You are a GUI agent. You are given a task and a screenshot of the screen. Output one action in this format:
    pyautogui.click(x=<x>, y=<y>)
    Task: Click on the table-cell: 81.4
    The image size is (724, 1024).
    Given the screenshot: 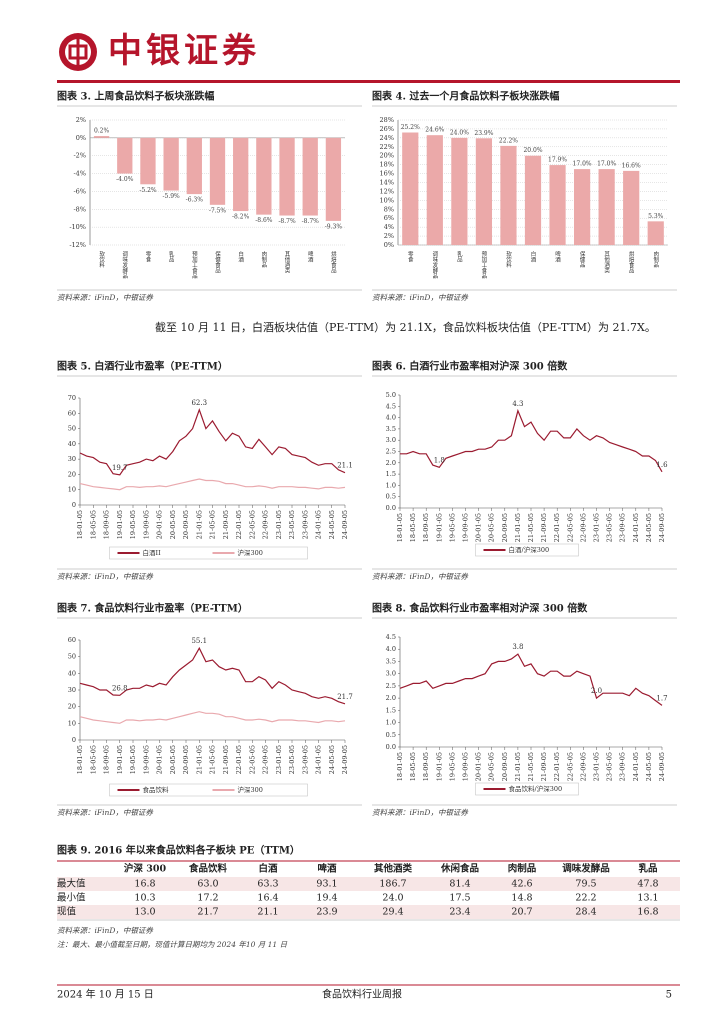 What is the action you would take?
    pyautogui.click(x=459, y=884)
    